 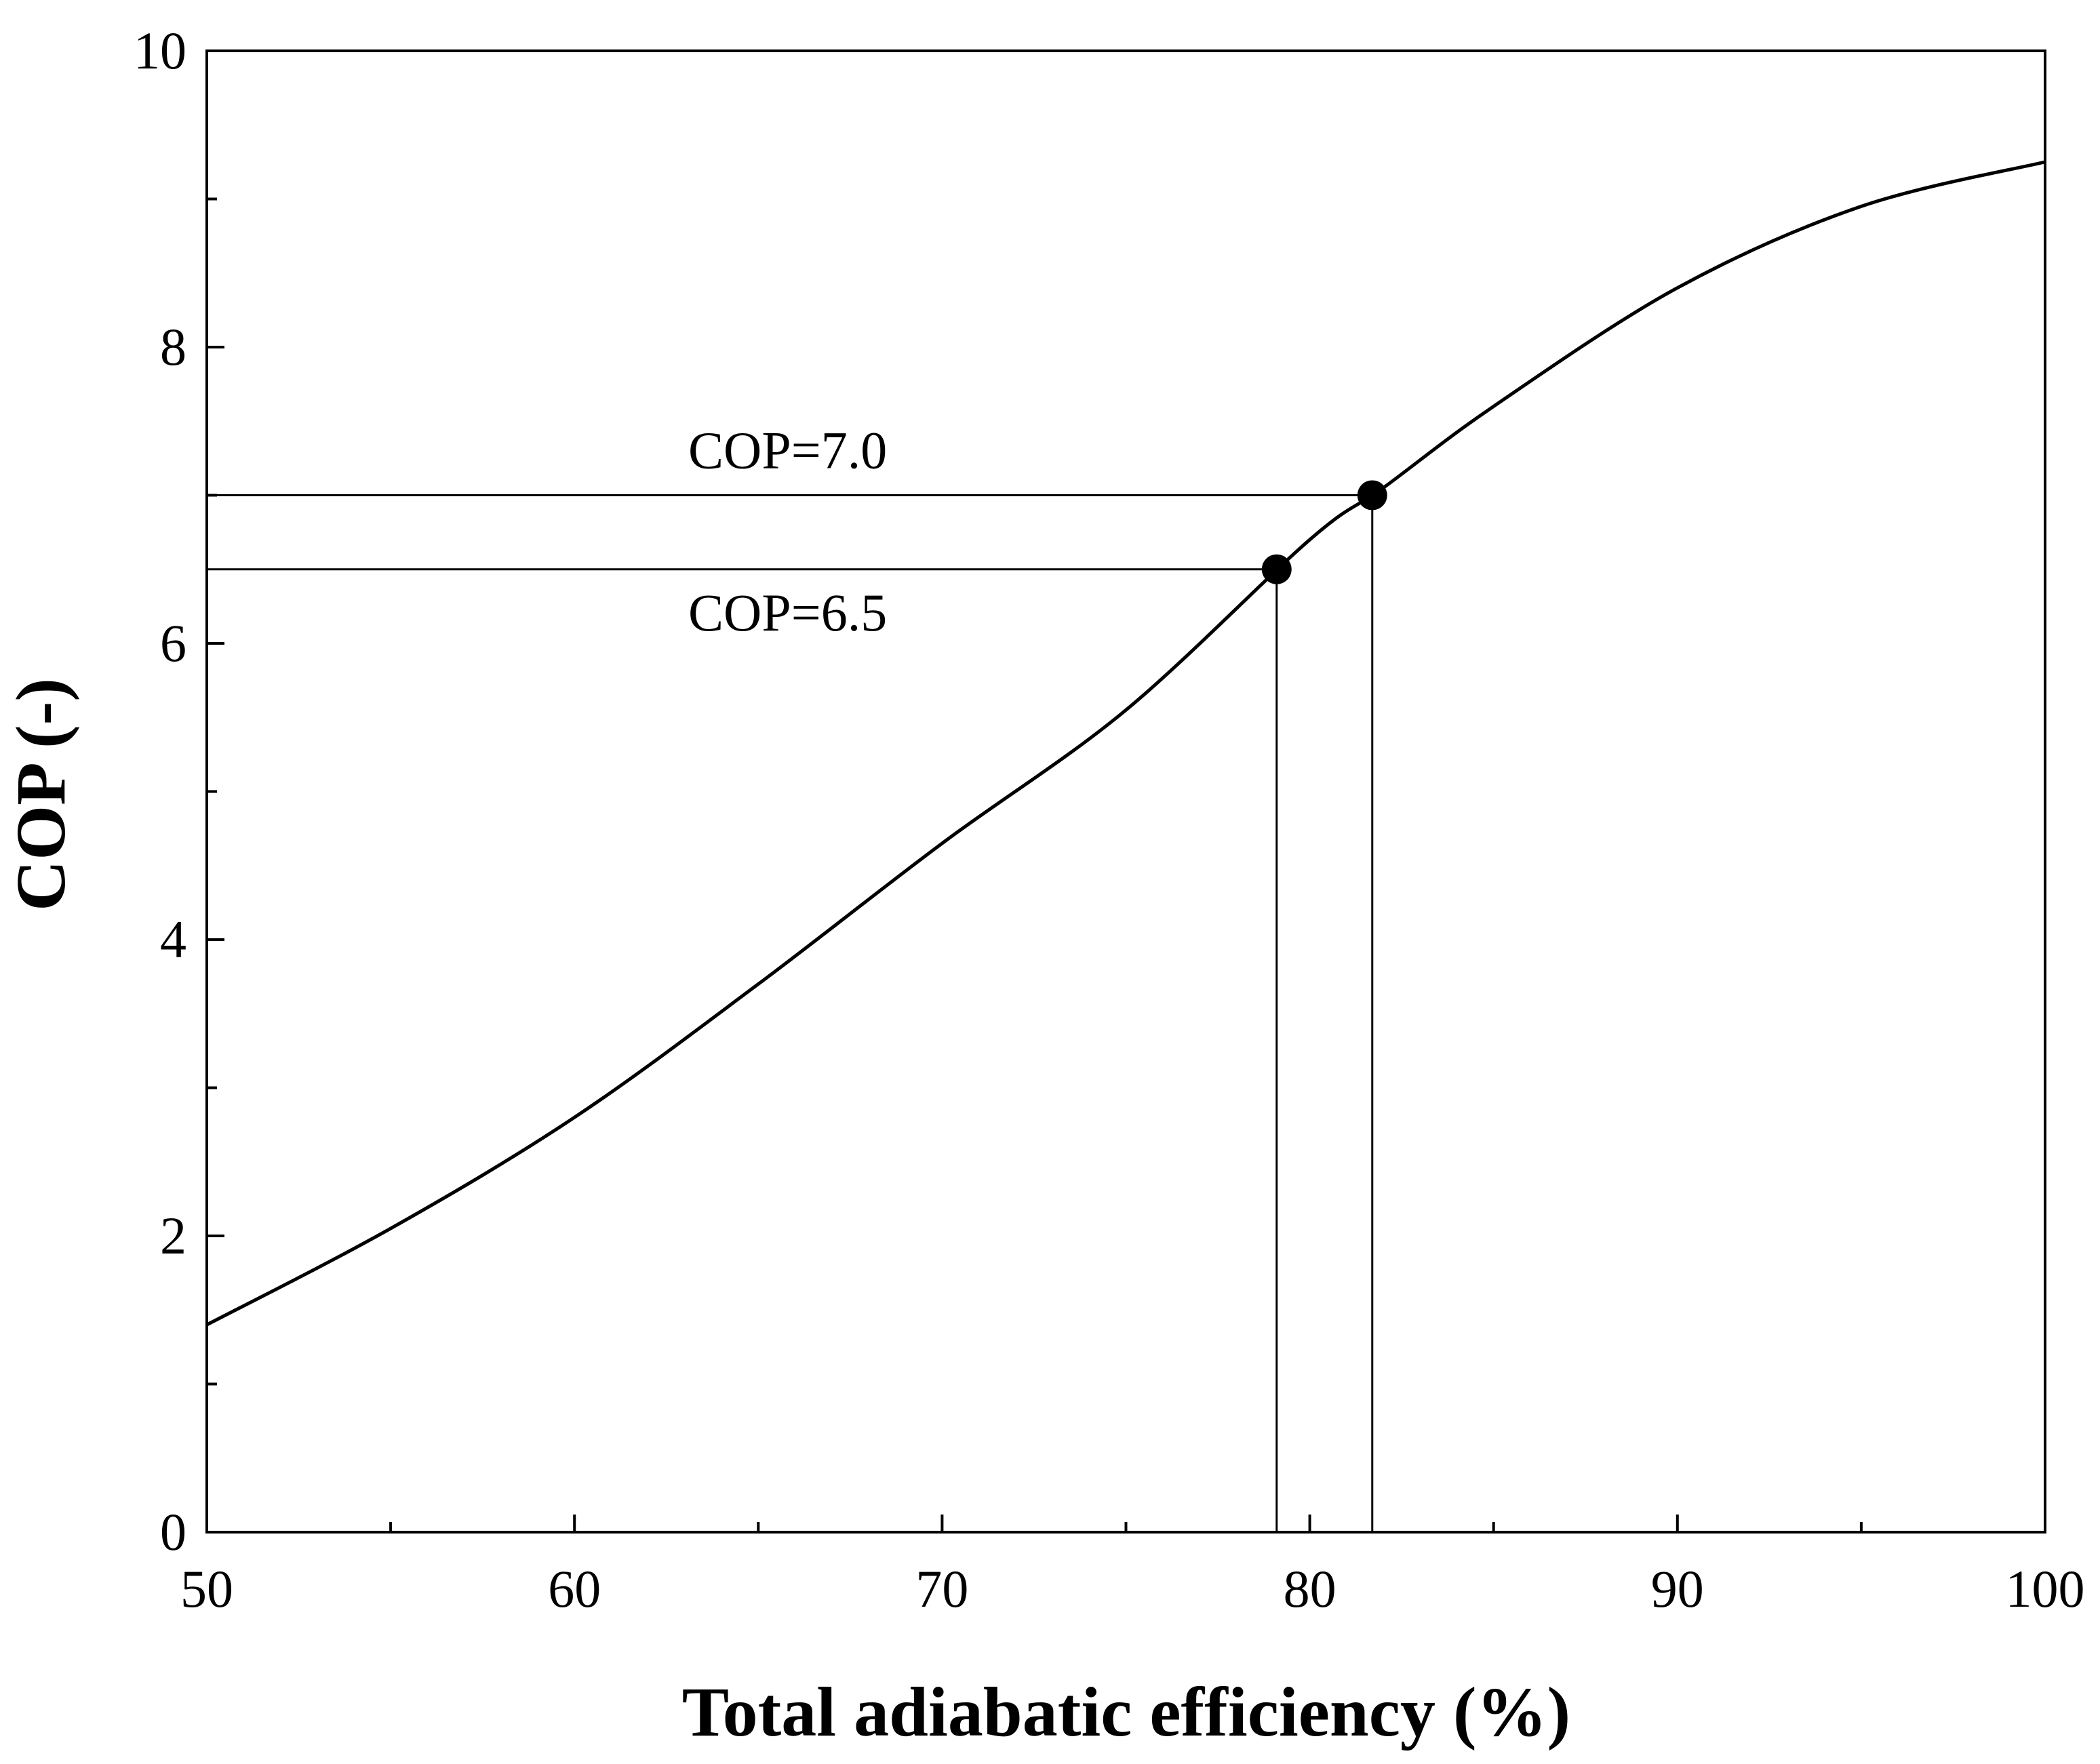 What do you see at coordinates (1677, 1588) in the screenshot?
I see `x-tick-label: 90` at bounding box center [1677, 1588].